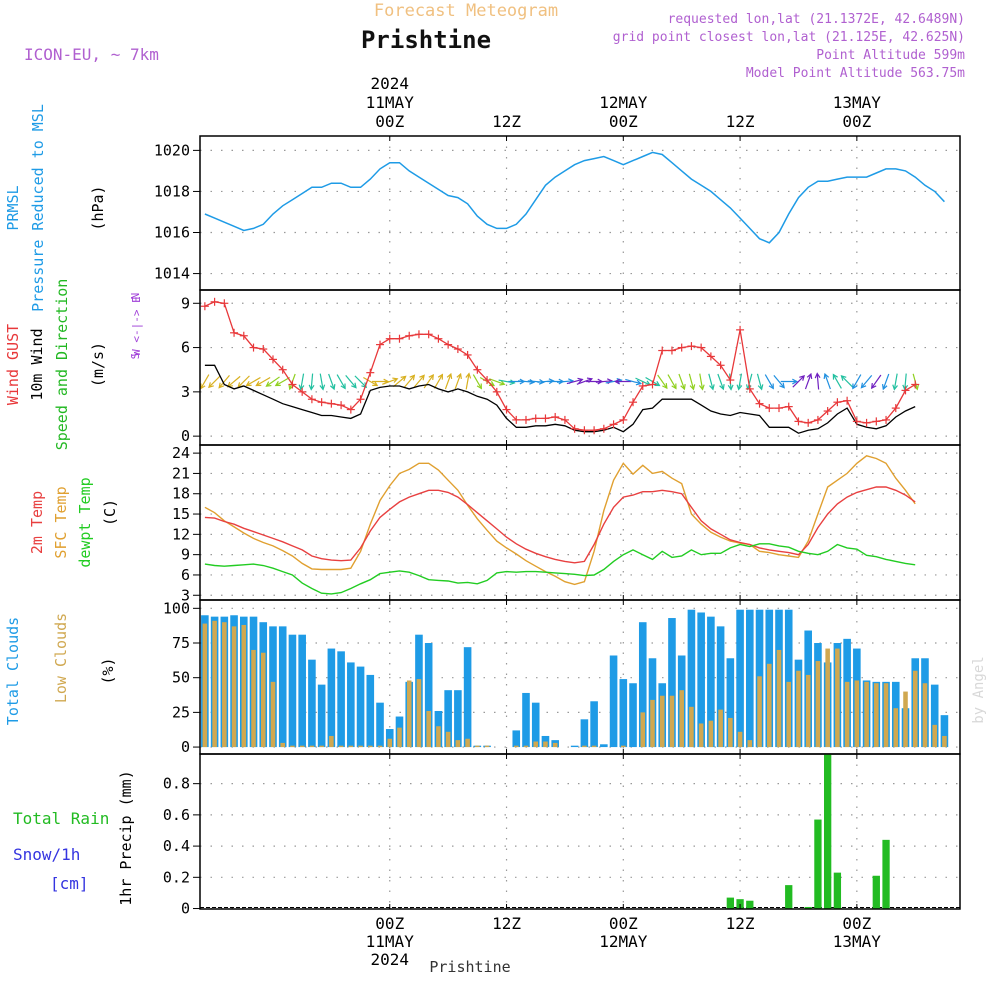 This screenshot has width=1000, height=1000. Describe the element at coordinates (176, 846) in the screenshot. I see `y-tick-label: 0.4` at that location.